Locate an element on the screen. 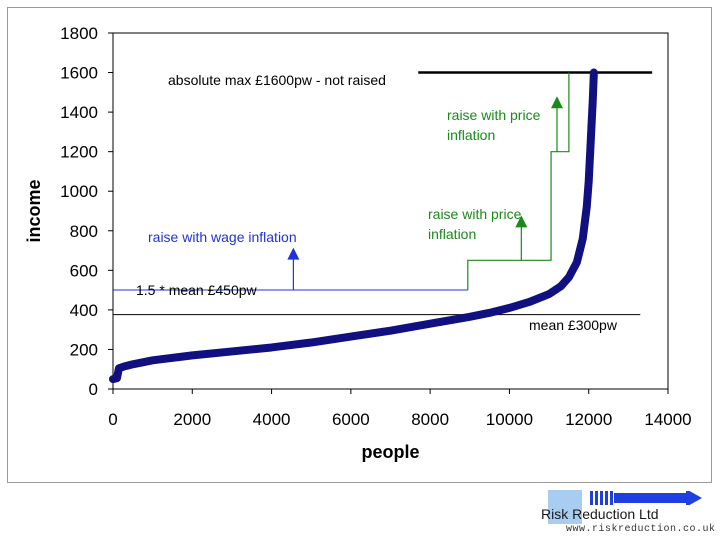 The width and height of the screenshot is (720, 540). y-tick-label: 1000 is located at coordinates (79, 191).